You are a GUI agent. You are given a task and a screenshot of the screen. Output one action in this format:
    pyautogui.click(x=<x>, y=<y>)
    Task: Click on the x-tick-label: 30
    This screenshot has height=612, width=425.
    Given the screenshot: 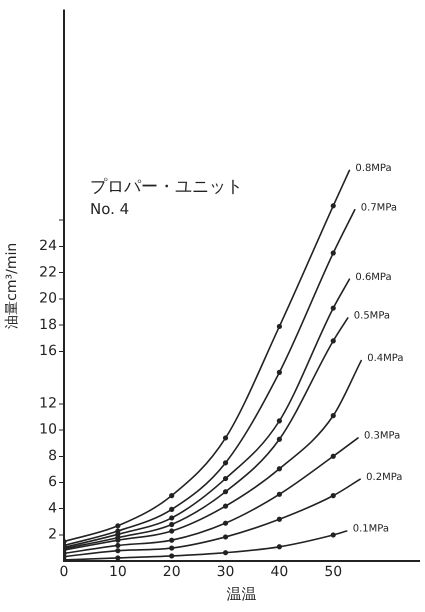 What is the action you would take?
    pyautogui.click(x=225, y=572)
    